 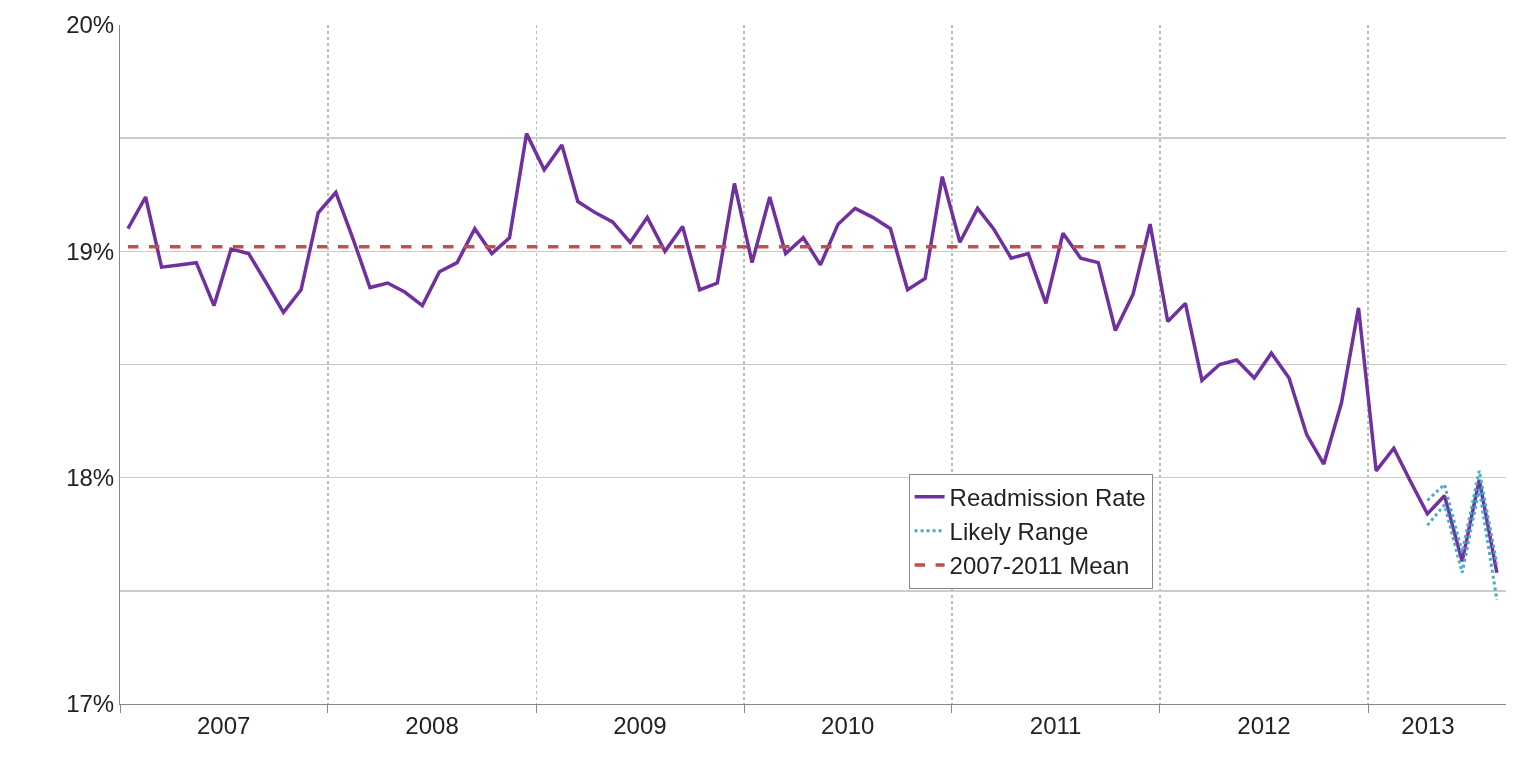 I want to click on y-tick-label: 18%, so click(x=90, y=478).